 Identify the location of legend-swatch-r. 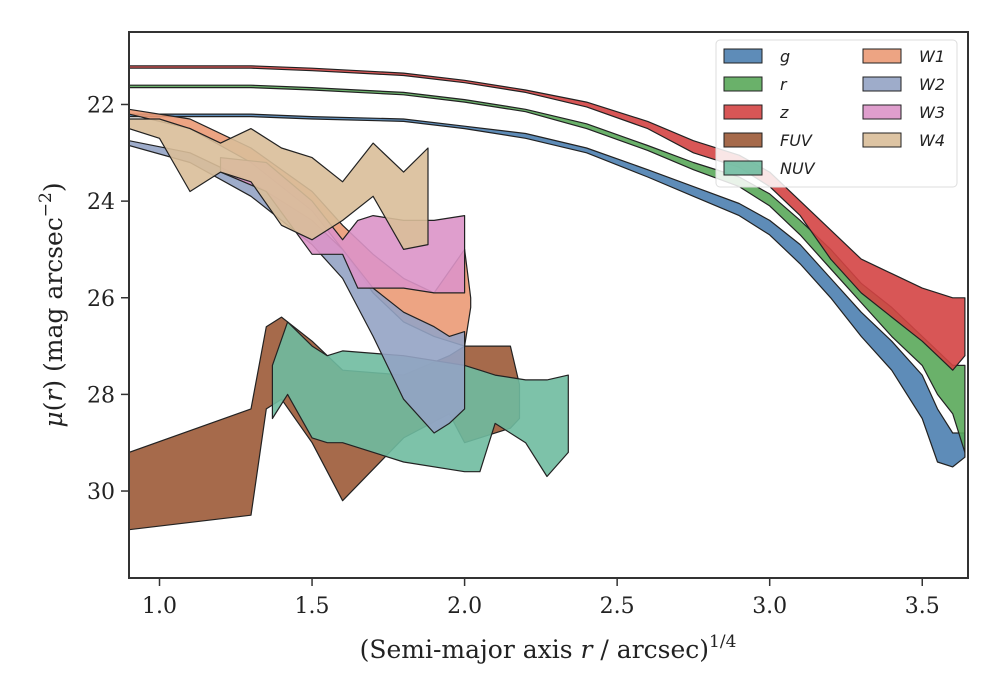
(743, 84).